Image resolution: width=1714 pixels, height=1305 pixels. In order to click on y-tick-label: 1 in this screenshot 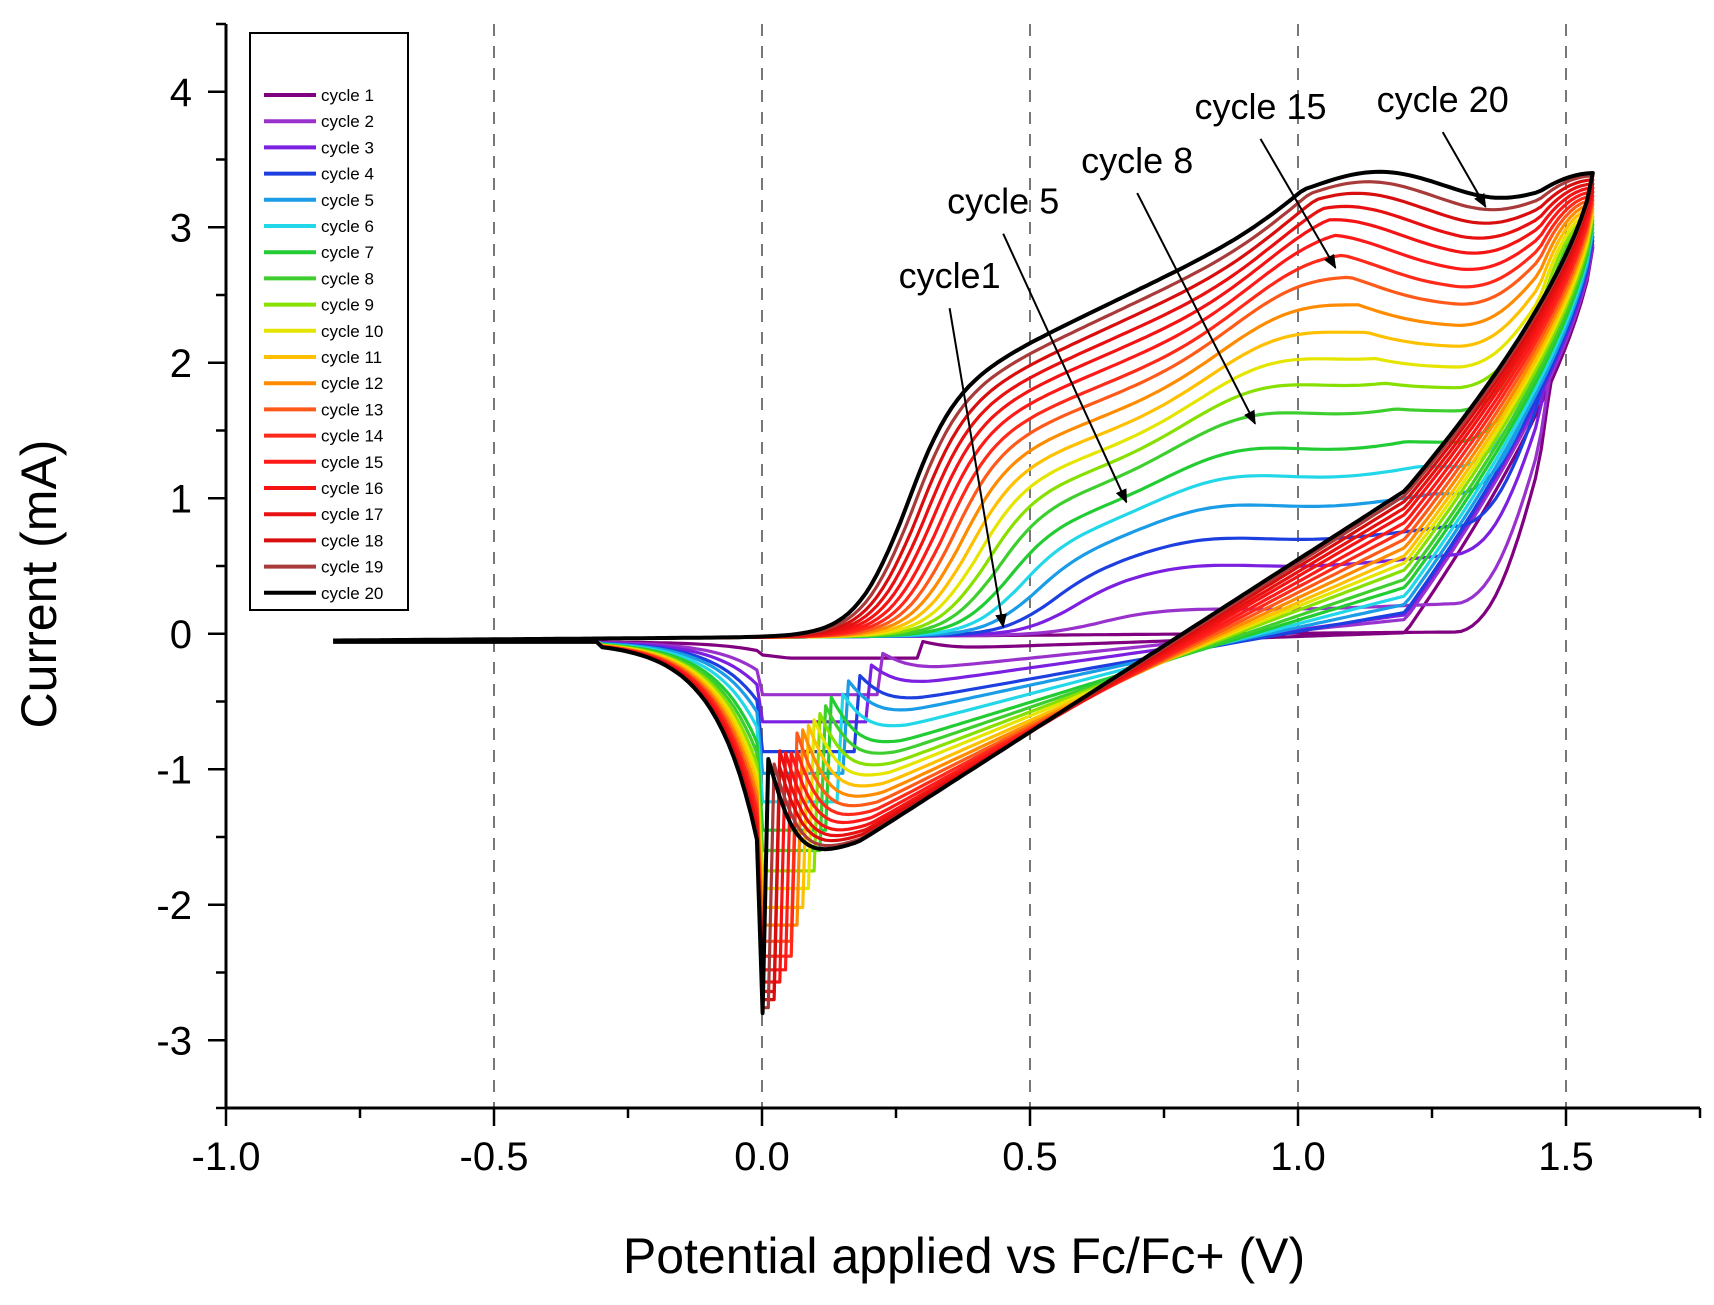, I will do `click(181, 499)`.